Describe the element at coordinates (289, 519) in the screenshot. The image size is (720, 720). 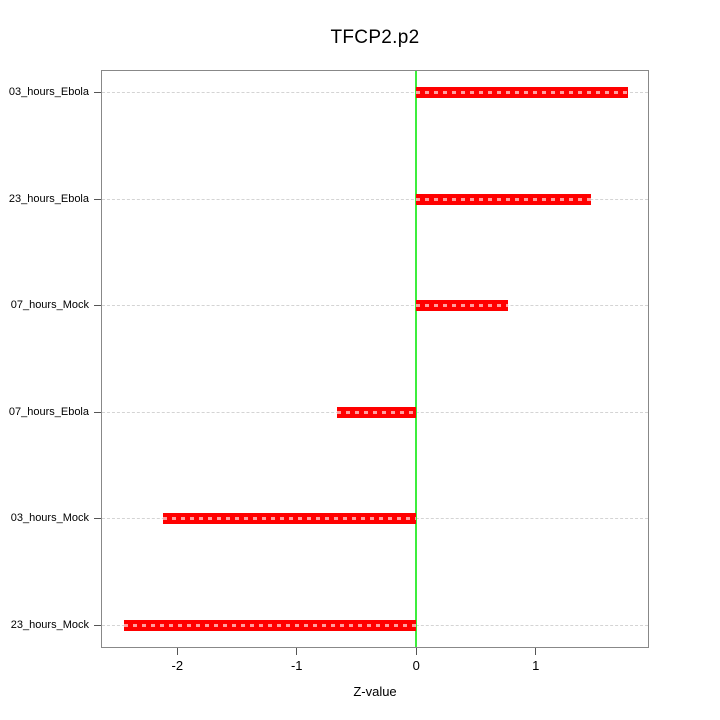
I see `bar-03_hours_Mock` at that location.